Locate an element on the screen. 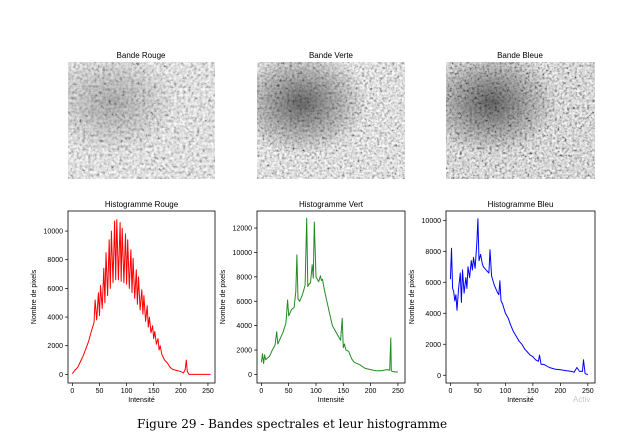 The height and width of the screenshot is (445, 638). histogram-title-red: Histogramme Rouge is located at coordinates (142, 204).